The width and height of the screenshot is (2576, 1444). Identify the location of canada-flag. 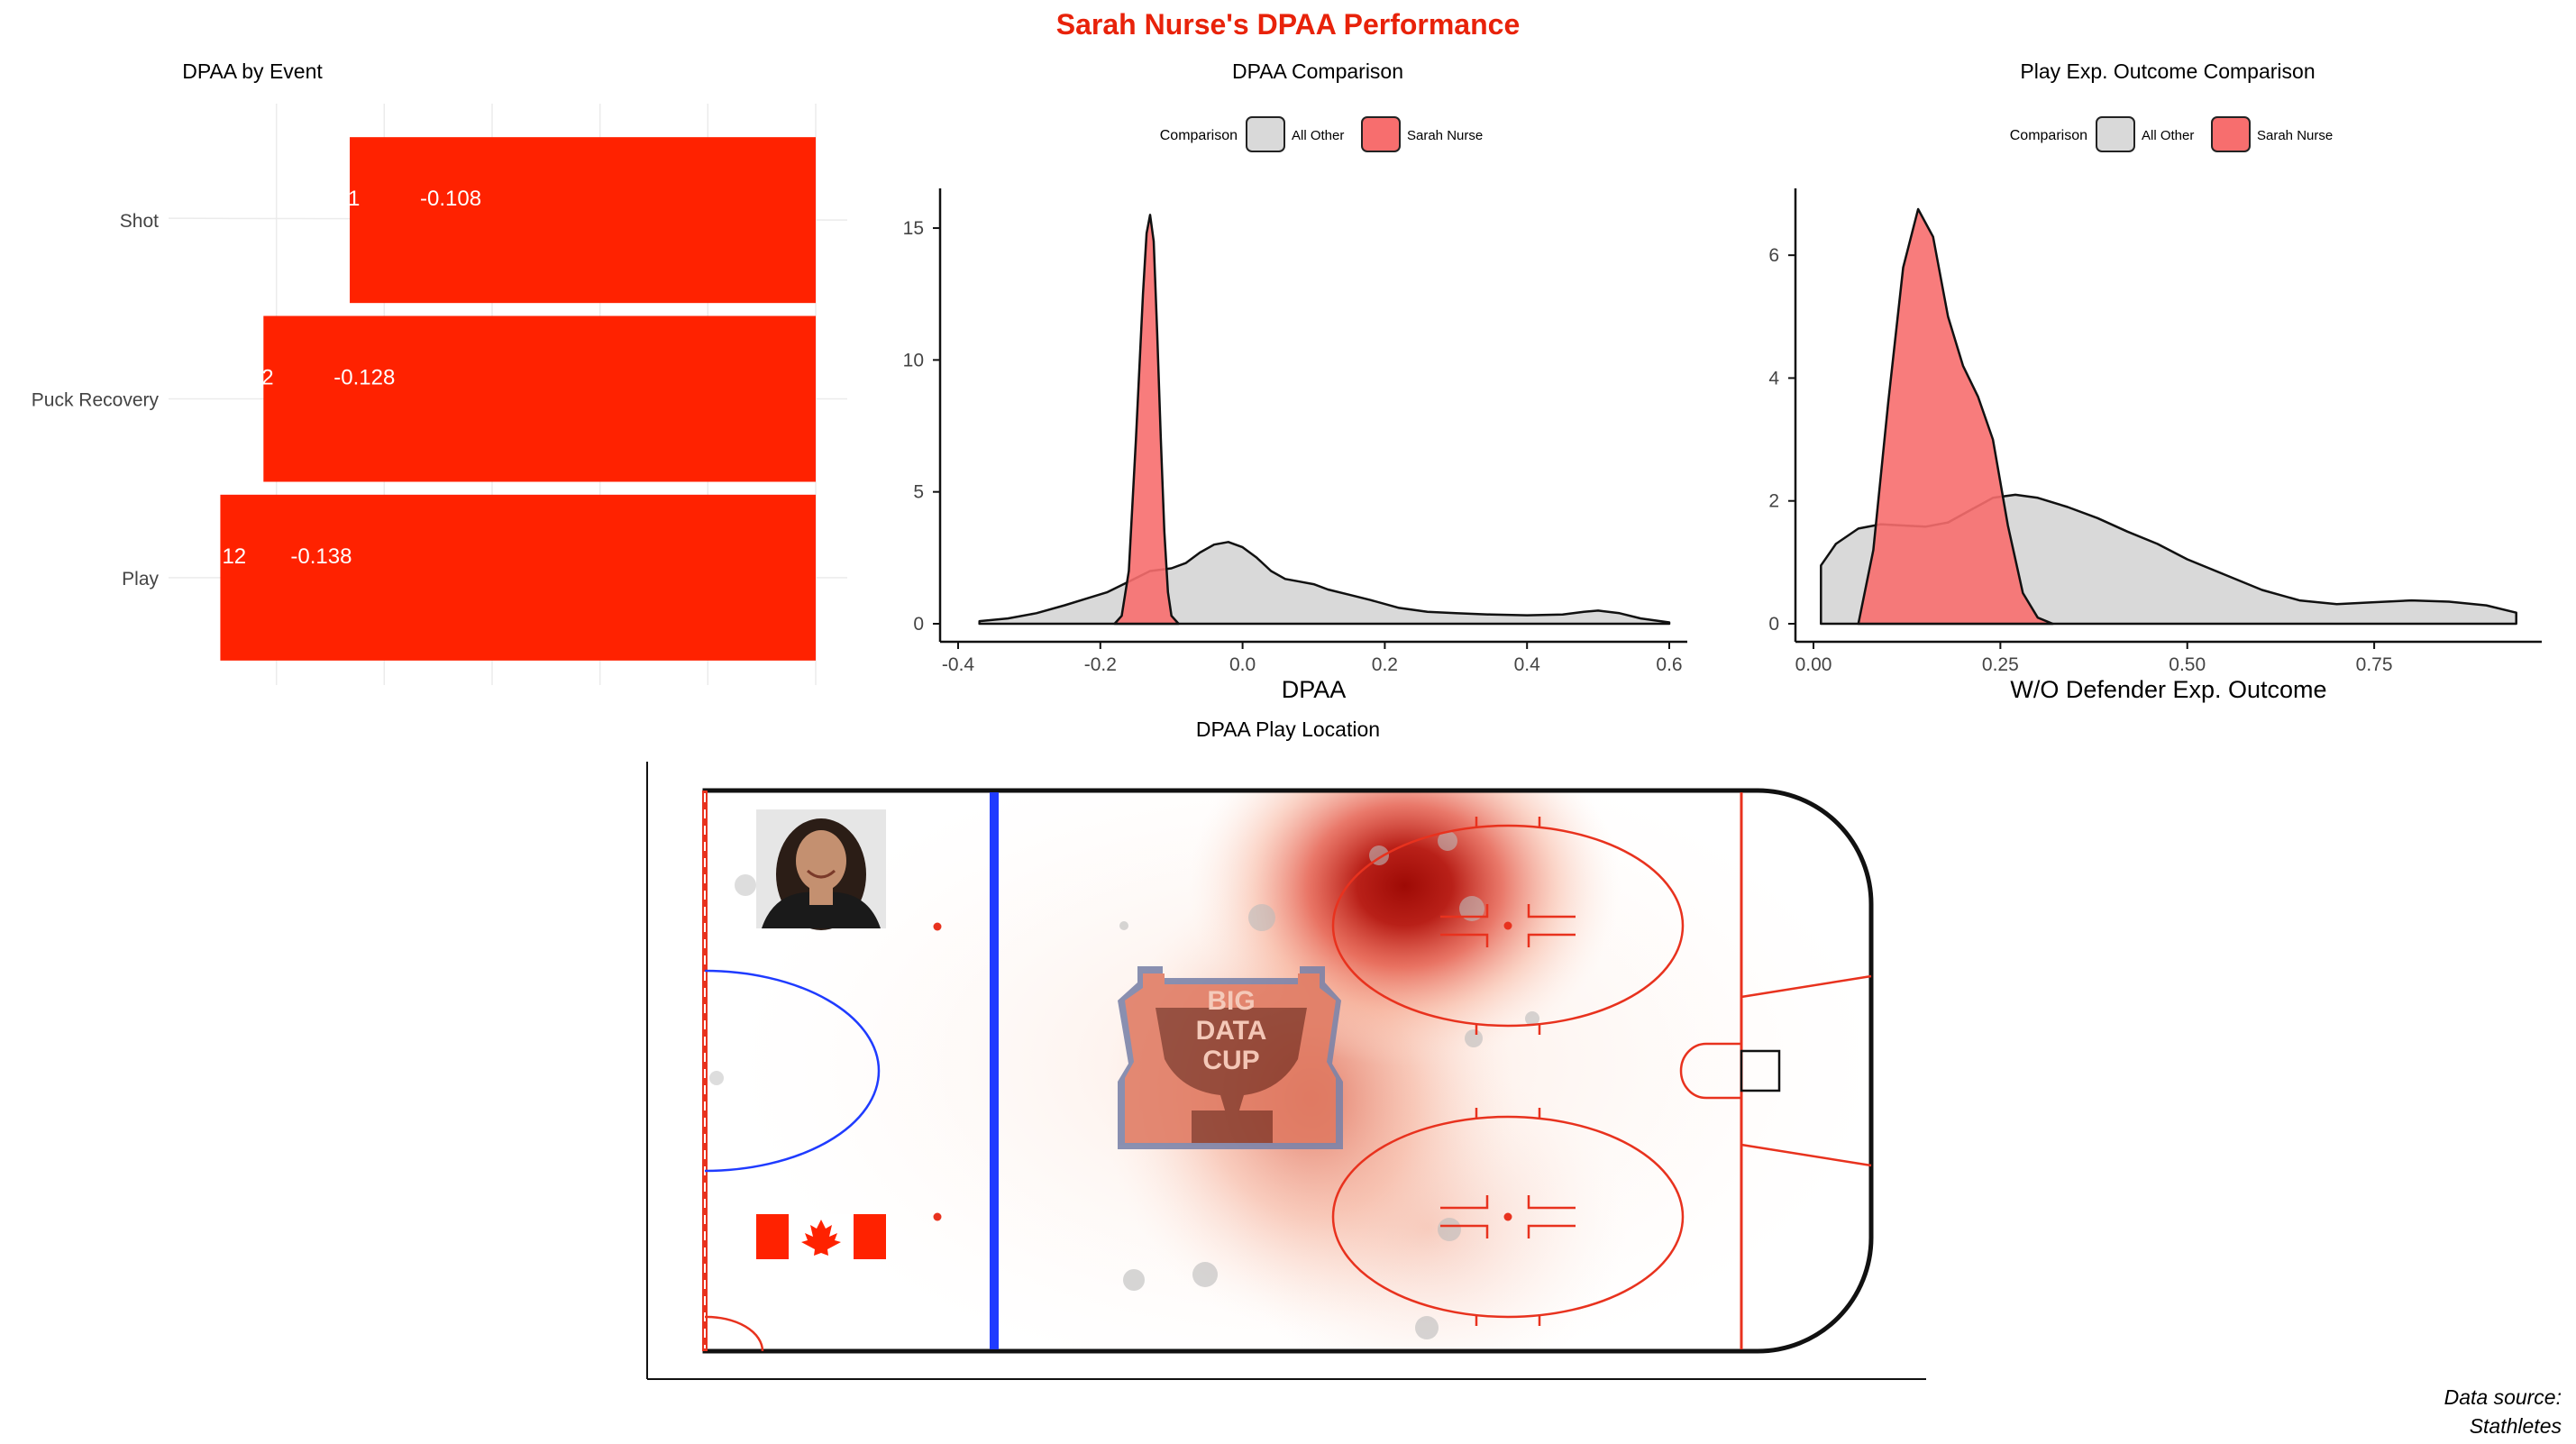
(821, 1236).